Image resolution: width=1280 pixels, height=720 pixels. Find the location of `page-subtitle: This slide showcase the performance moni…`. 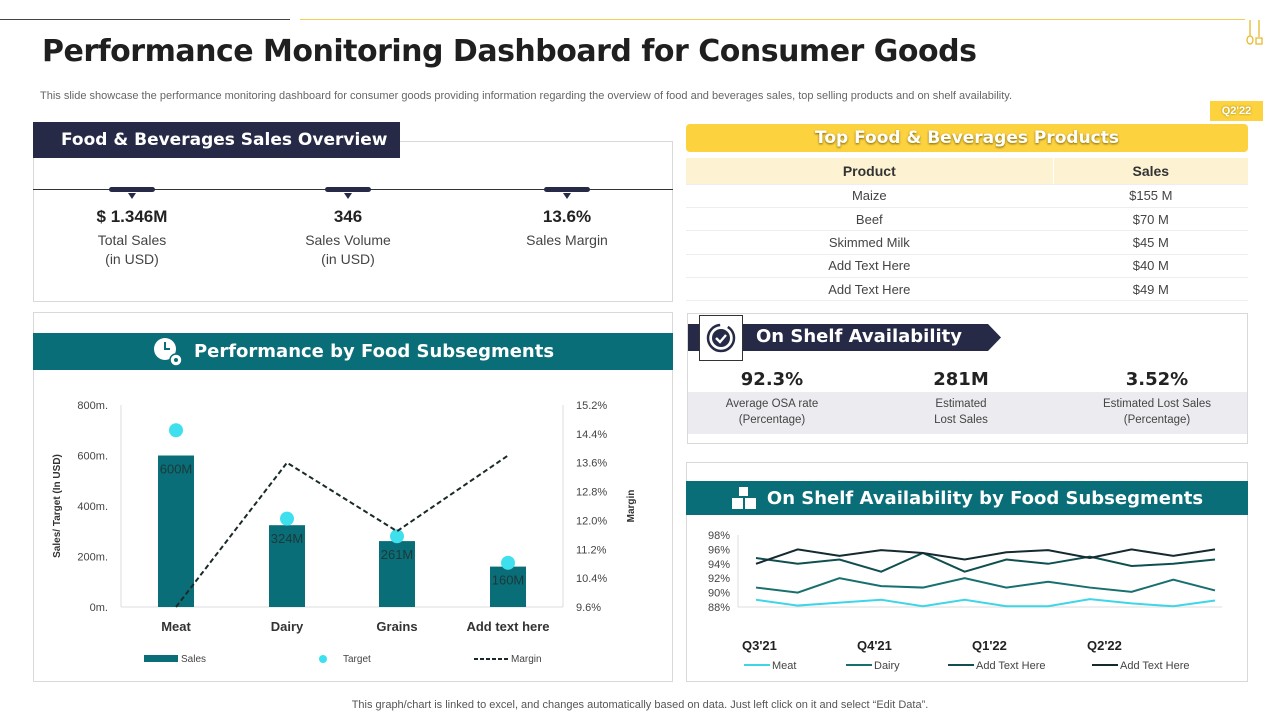

page-subtitle: This slide showcase the performance moni… is located at coordinates (526, 96).